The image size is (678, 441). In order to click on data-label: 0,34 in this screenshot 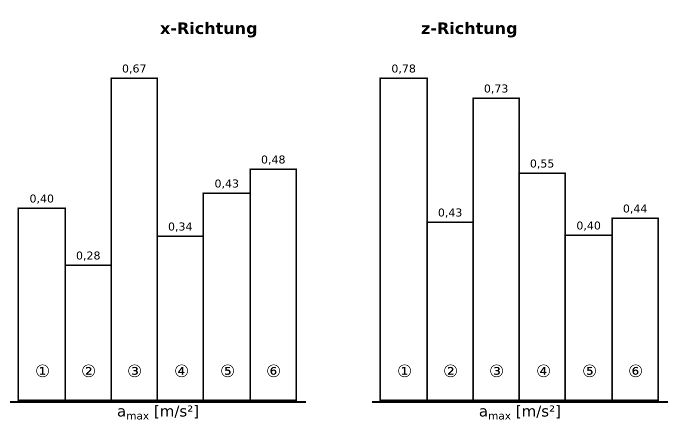, I will do `click(180, 227)`.